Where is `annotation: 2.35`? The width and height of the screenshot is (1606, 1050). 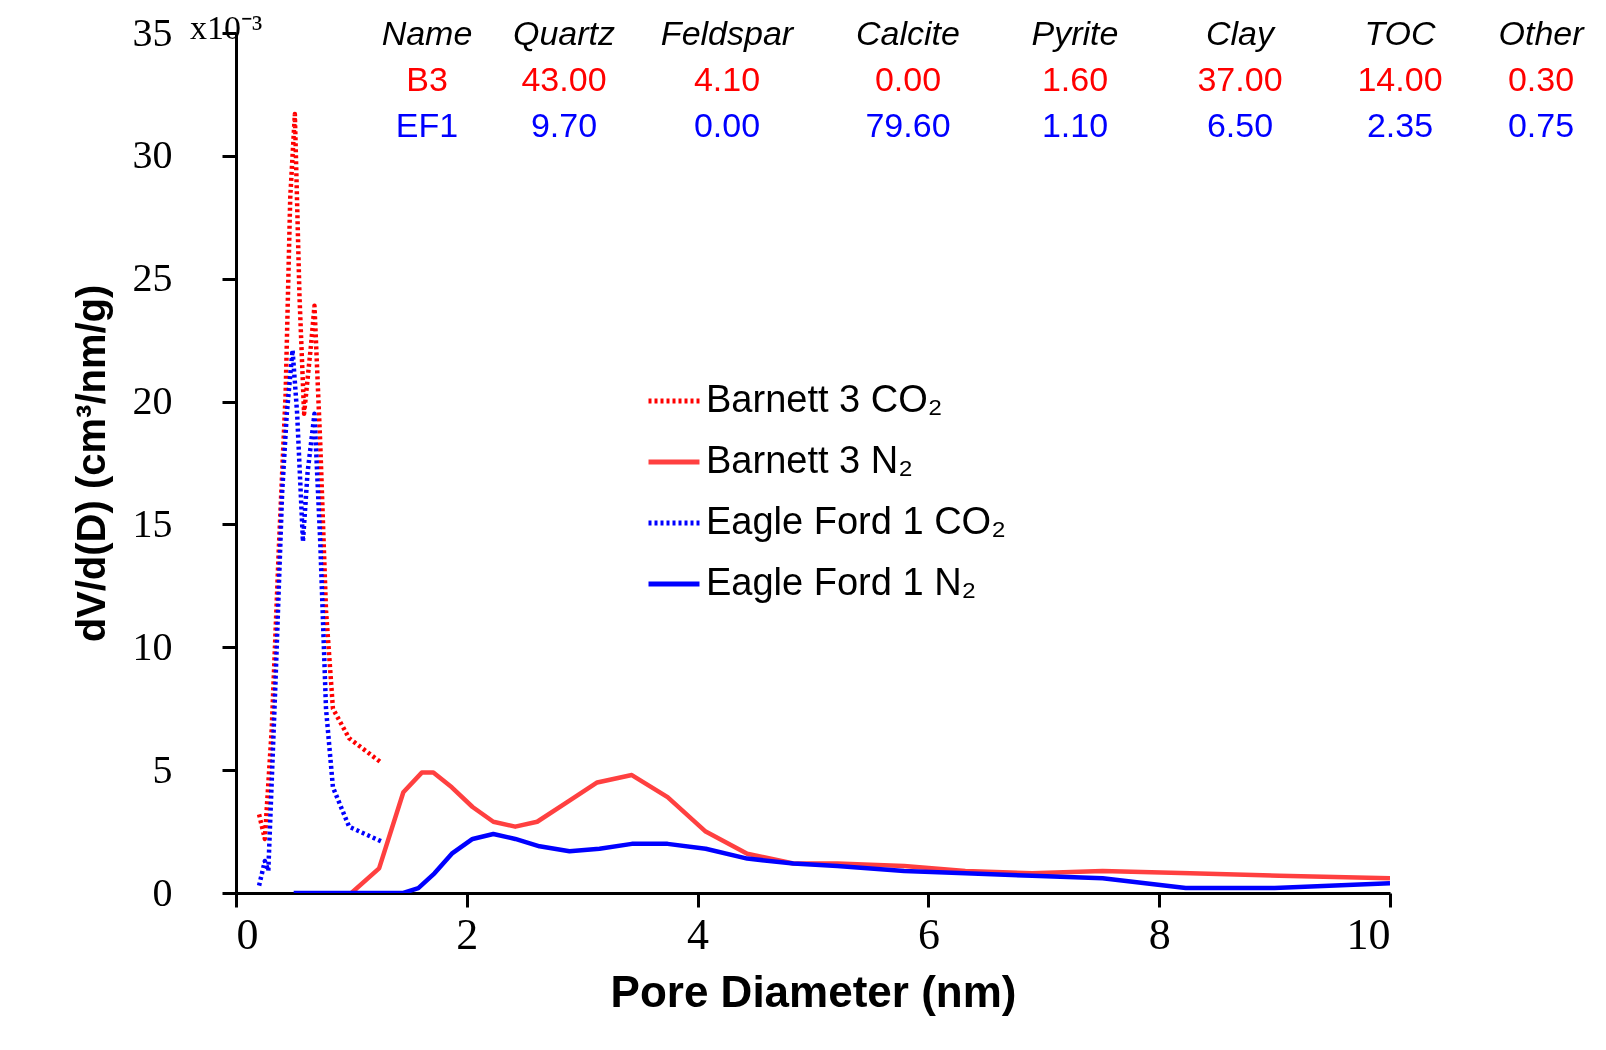
annotation: 2.35 is located at coordinates (1400, 125).